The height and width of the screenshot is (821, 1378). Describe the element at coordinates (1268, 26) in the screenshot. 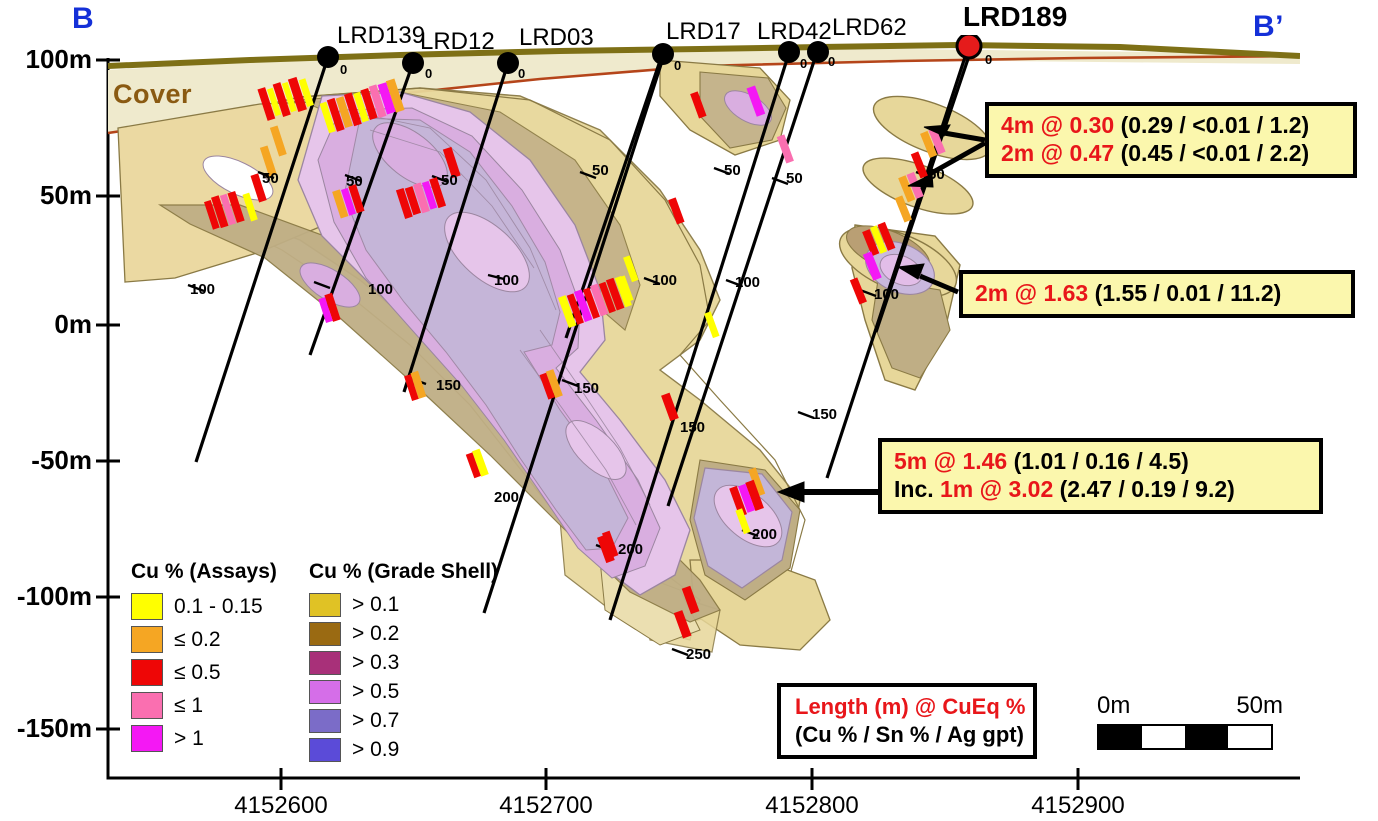

I see `section-endpoint-right: B’` at that location.